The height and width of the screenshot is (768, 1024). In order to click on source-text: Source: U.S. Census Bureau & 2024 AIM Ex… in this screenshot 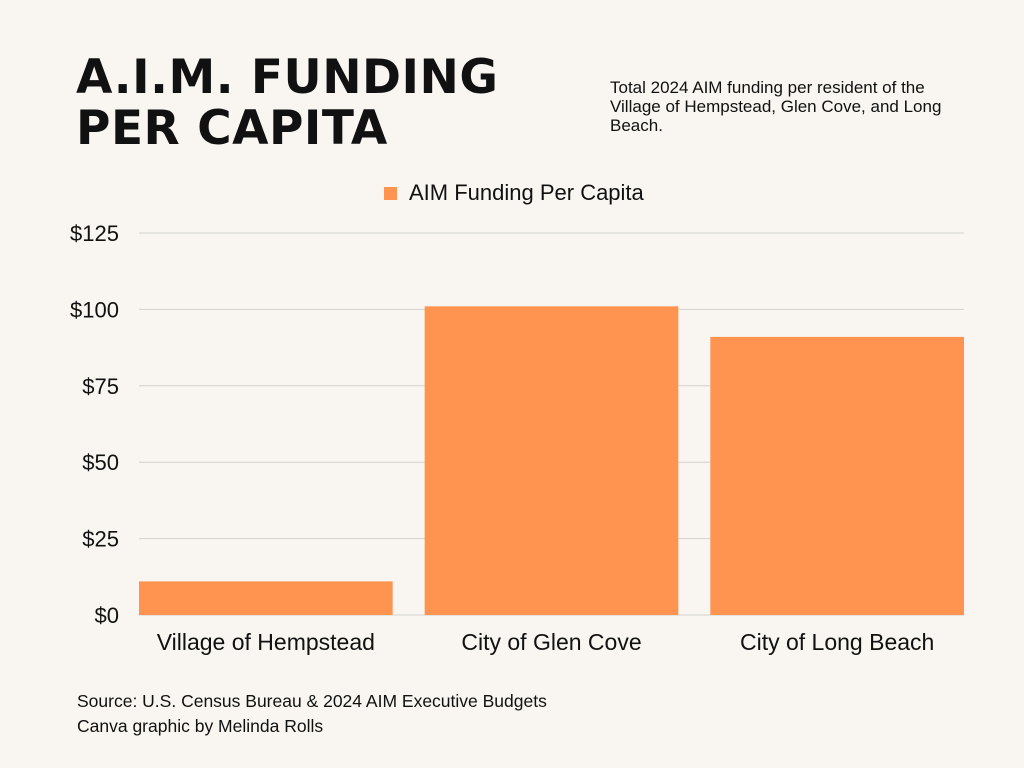, I will do `click(312, 701)`.